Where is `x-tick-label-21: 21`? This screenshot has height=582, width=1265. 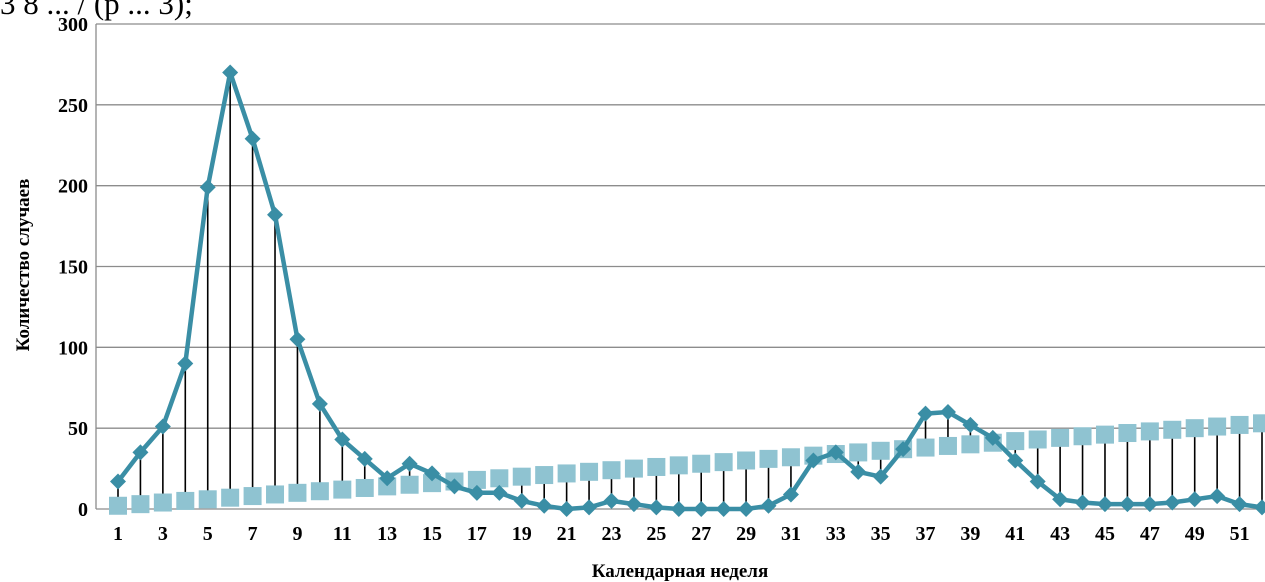 x-tick-label-21: 21 is located at coordinates (567, 534).